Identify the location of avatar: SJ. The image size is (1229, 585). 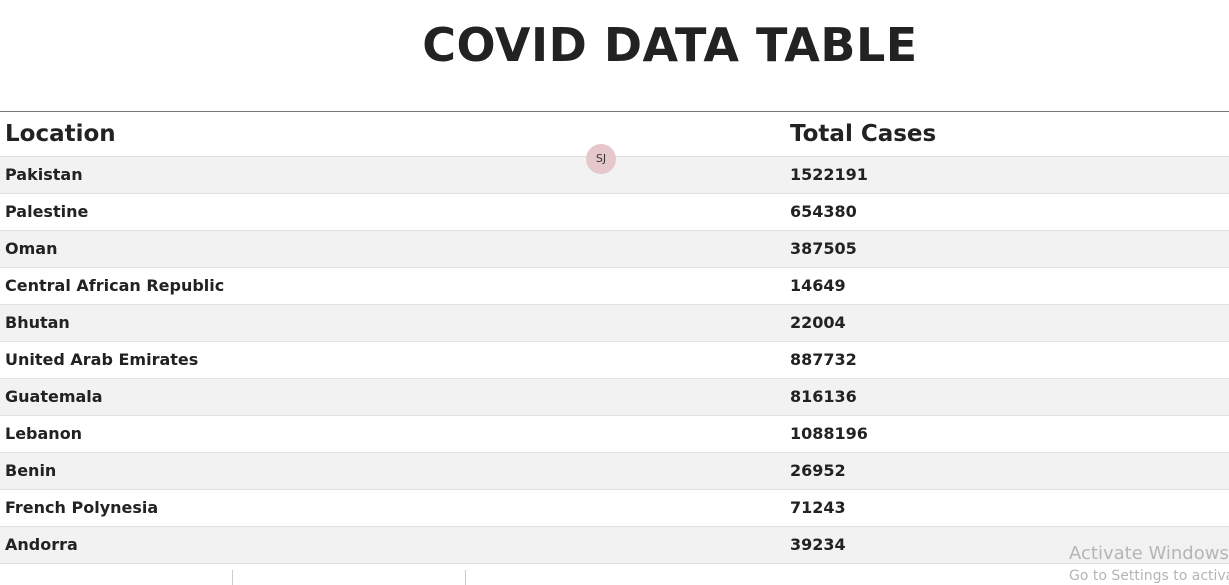
(601, 159).